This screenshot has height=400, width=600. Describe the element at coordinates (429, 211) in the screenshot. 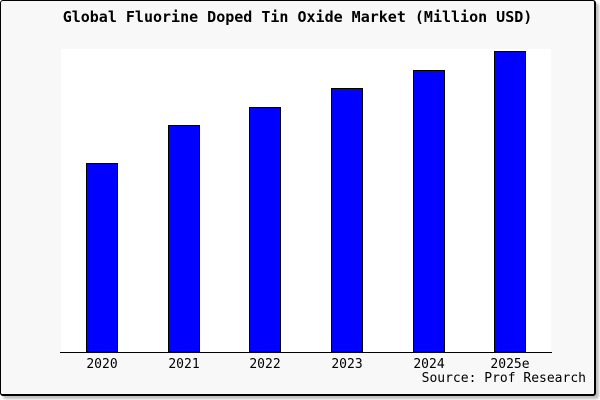

I see `bar-2024` at that location.